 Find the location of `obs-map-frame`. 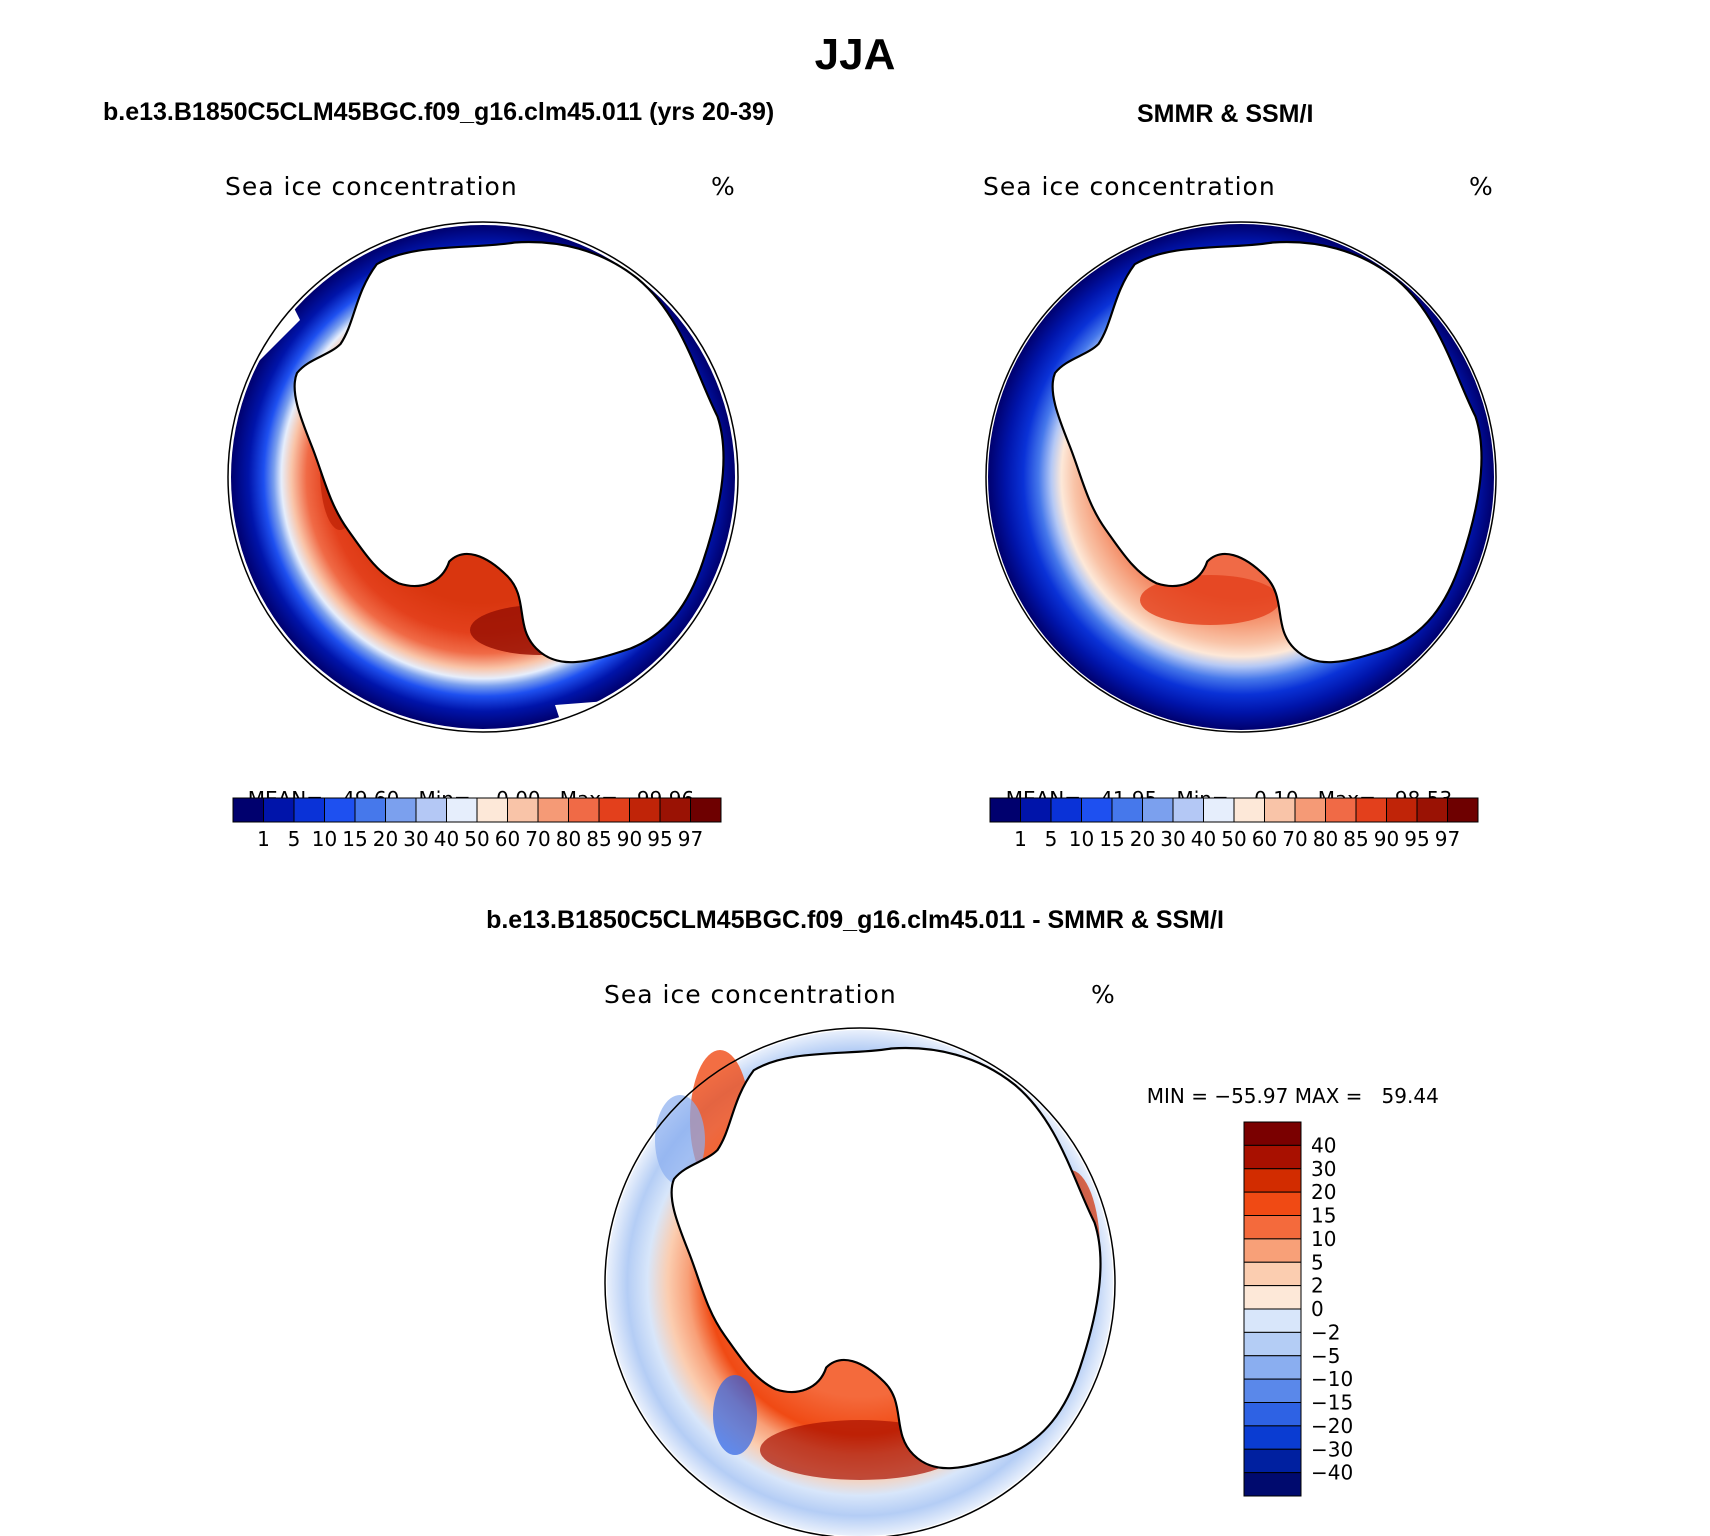

obs-map-frame is located at coordinates (1241, 477).